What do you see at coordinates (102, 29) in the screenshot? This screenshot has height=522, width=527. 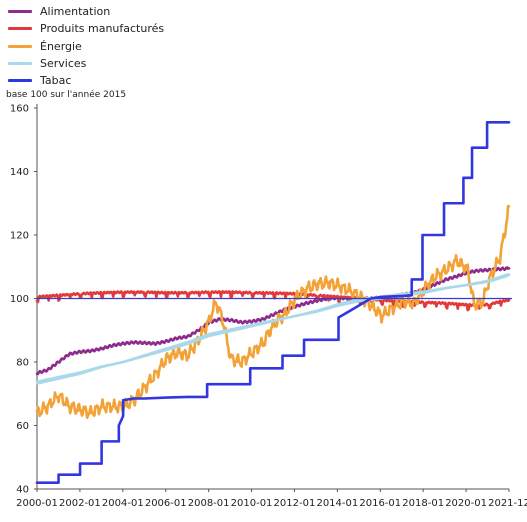 I see `legend-label-produits-manufactures: Produits manufacturés` at bounding box center [102, 29].